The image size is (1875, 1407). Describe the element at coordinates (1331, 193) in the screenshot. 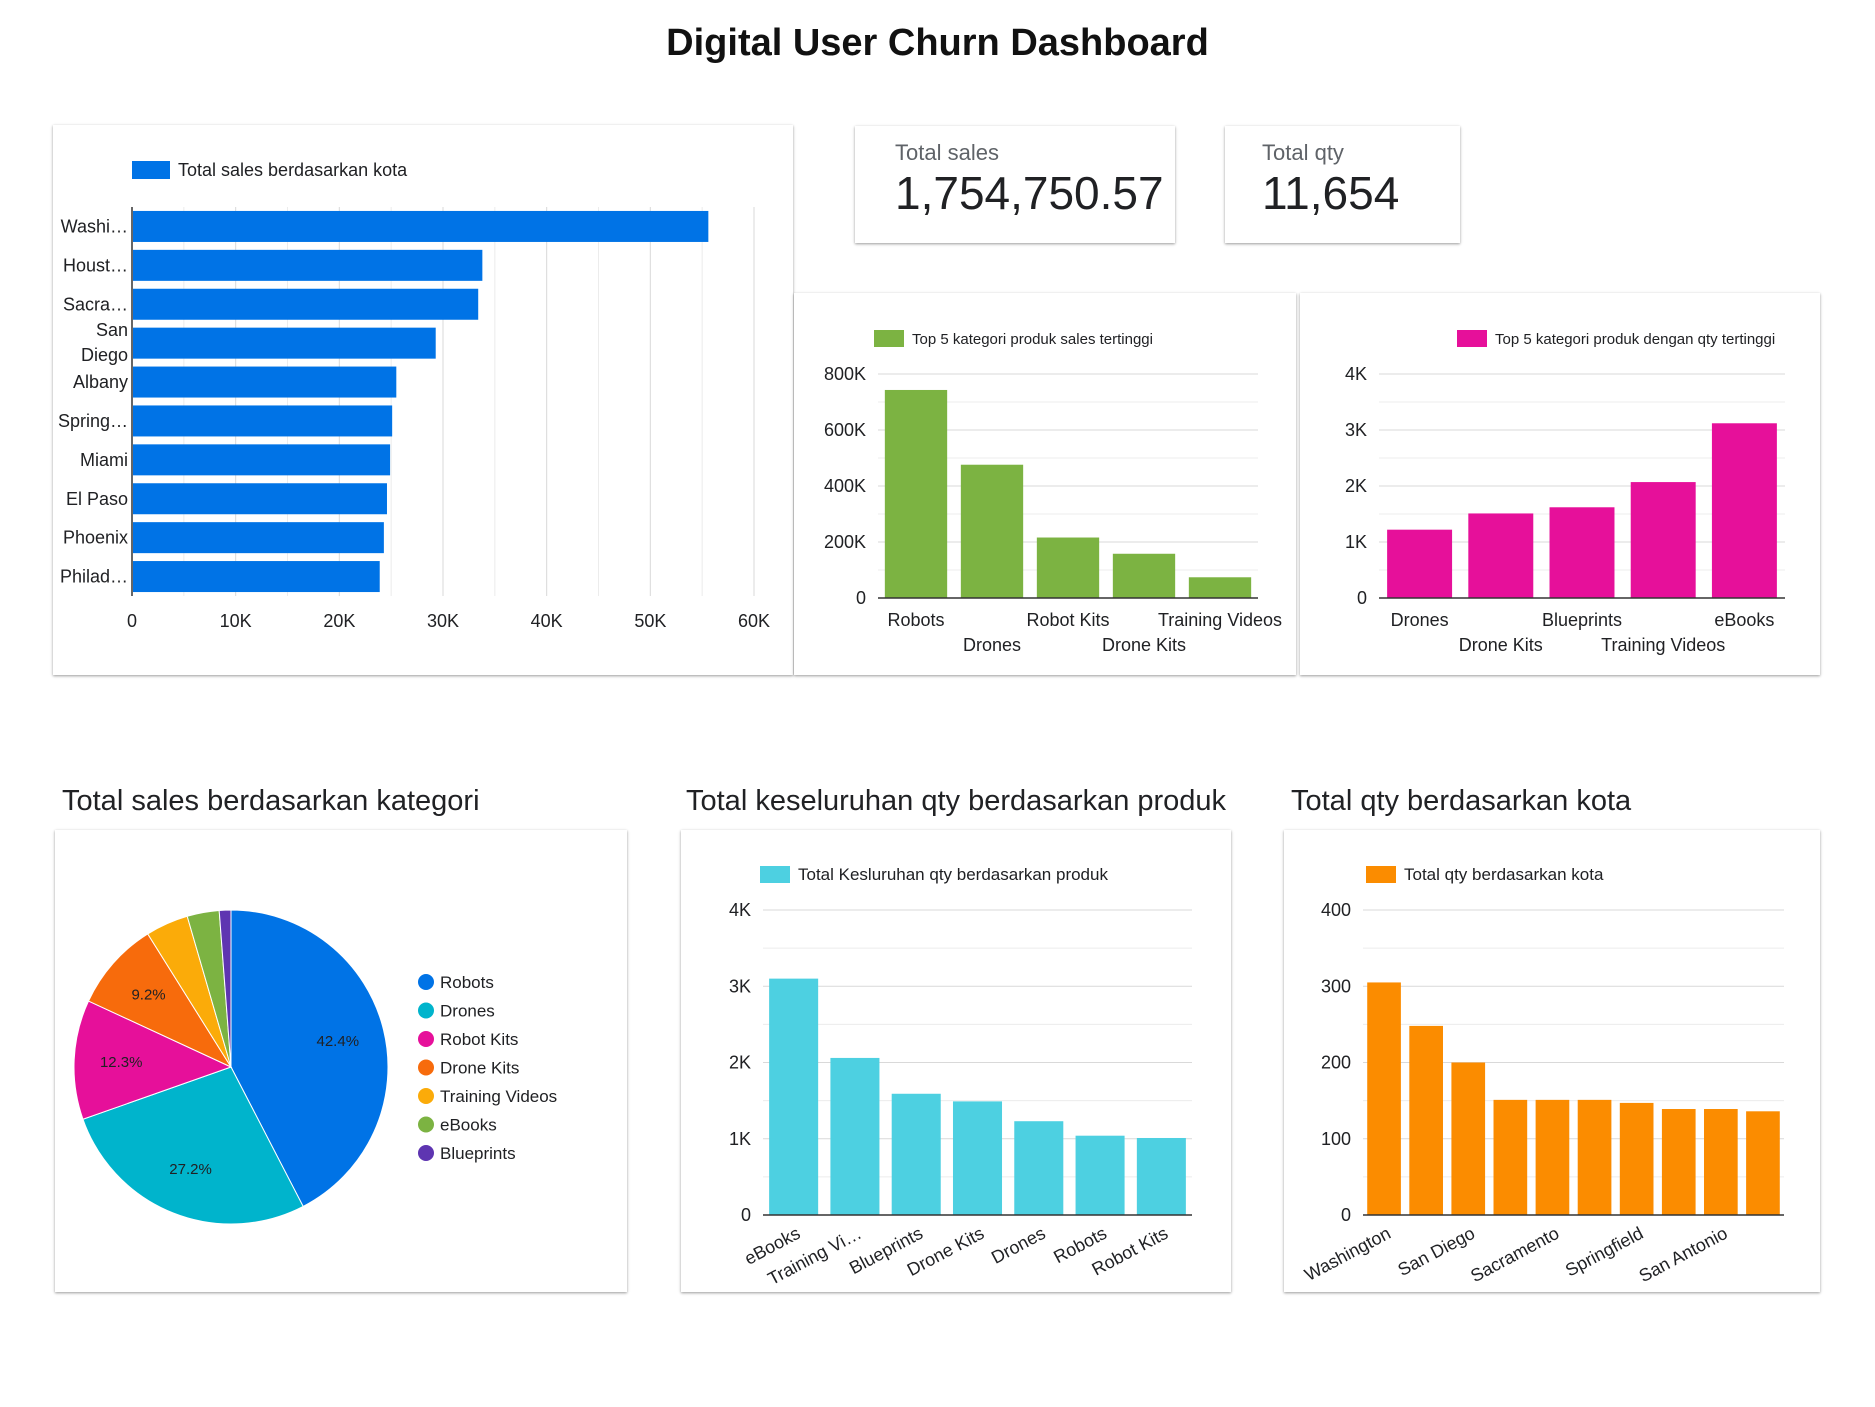

I see `total-qty-value: 11,654` at that location.